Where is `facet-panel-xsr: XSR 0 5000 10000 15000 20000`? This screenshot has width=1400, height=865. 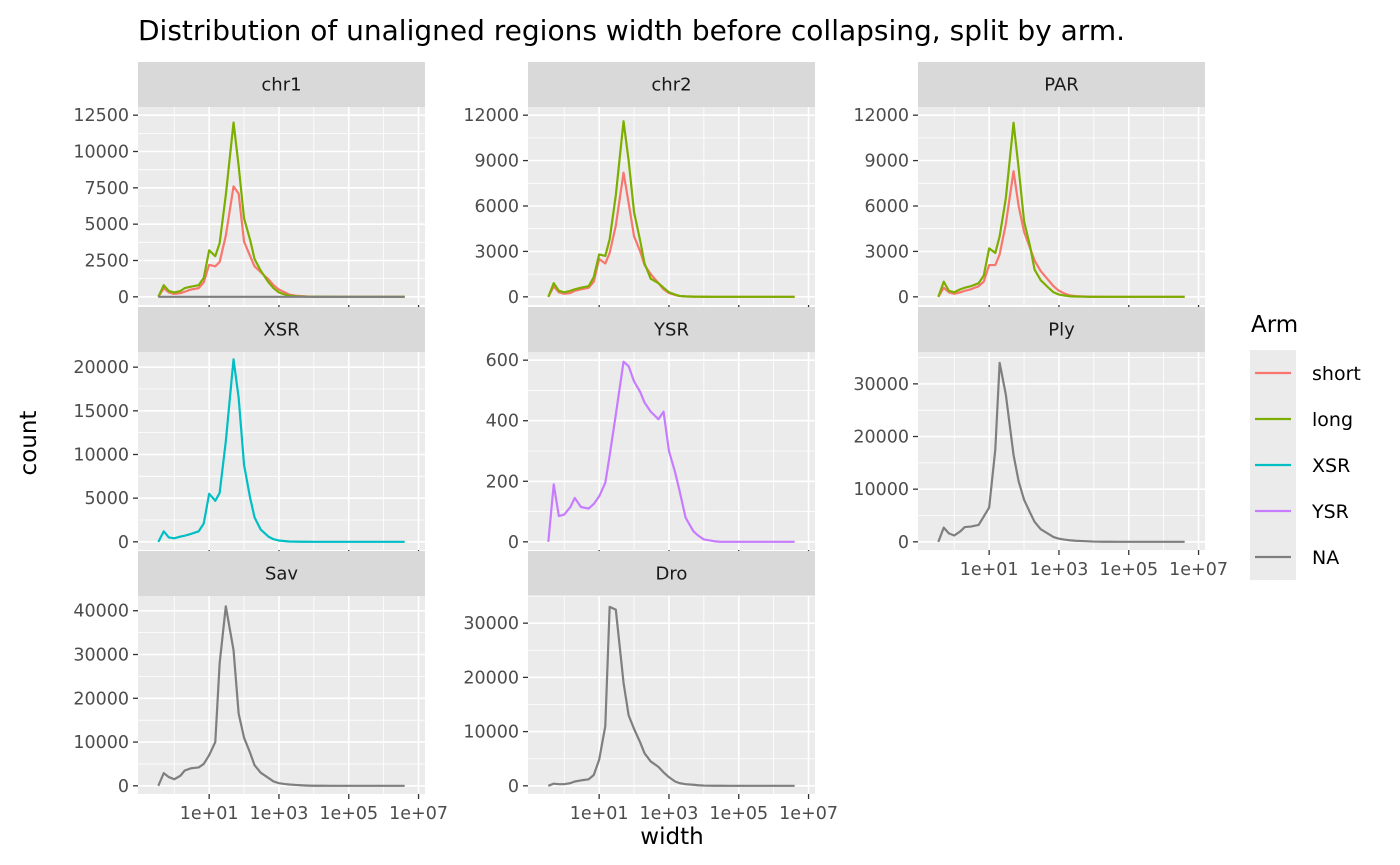 facet-panel-xsr: XSR 0 5000 10000 15000 20000 is located at coordinates (249, 431).